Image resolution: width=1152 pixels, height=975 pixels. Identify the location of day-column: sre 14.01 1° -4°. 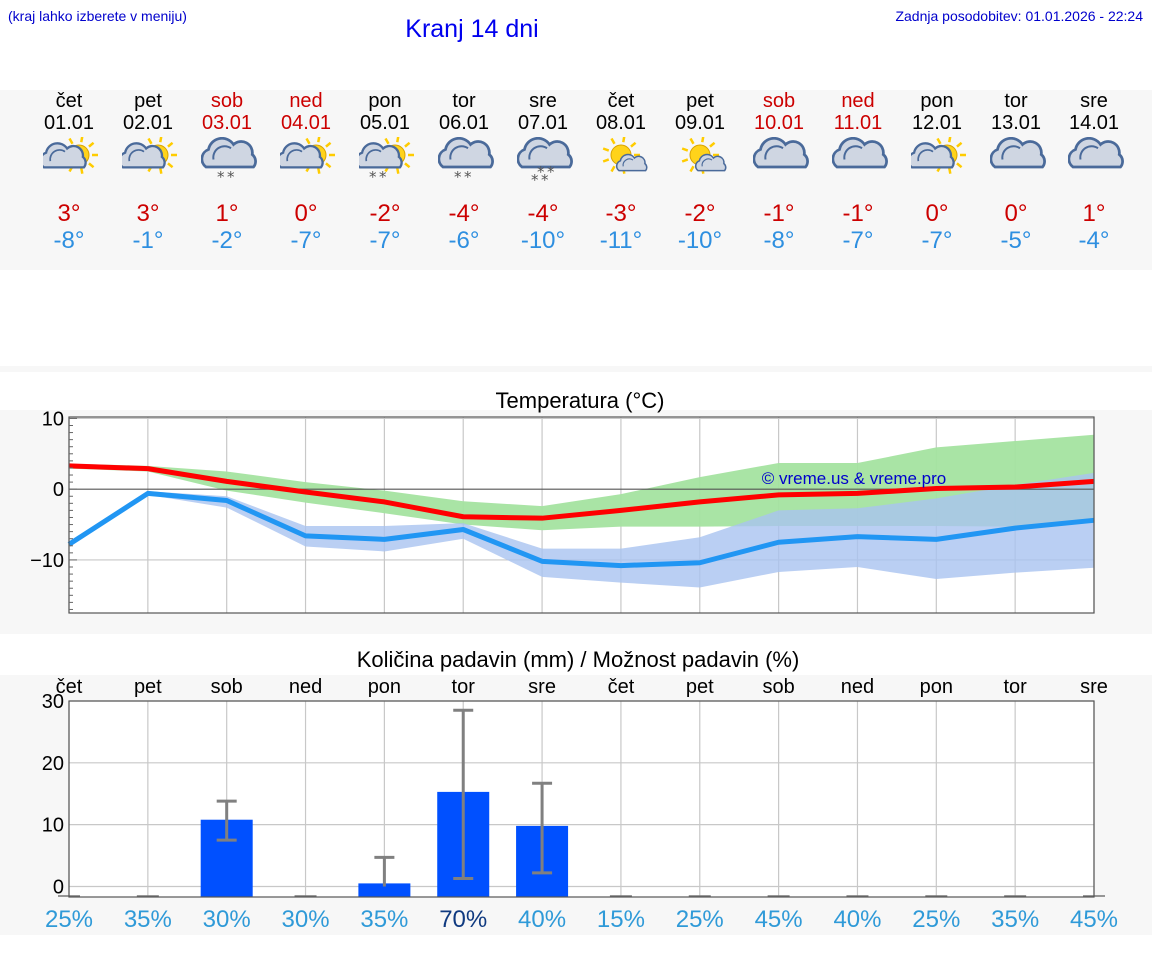
(1094, 172).